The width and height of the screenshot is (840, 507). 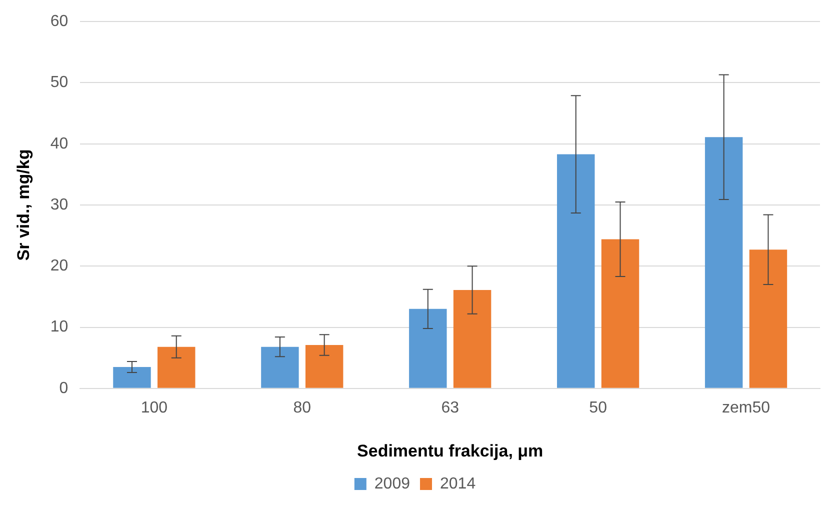 What do you see at coordinates (59, 21) in the screenshot?
I see `y-tick-label: 60` at bounding box center [59, 21].